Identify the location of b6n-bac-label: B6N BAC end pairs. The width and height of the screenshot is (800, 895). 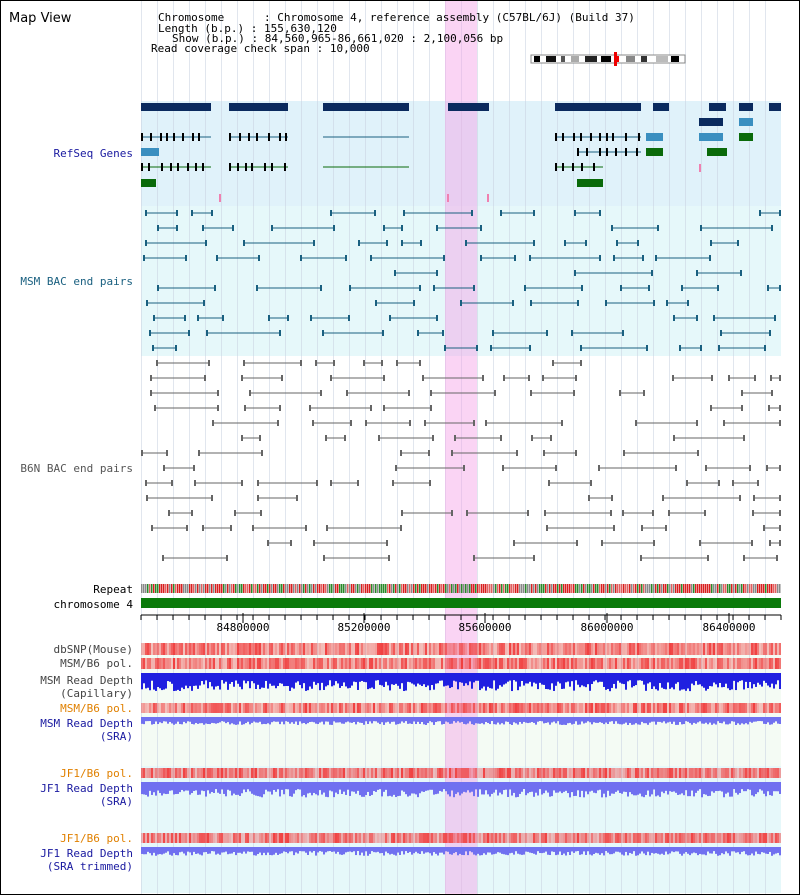
(76, 468).